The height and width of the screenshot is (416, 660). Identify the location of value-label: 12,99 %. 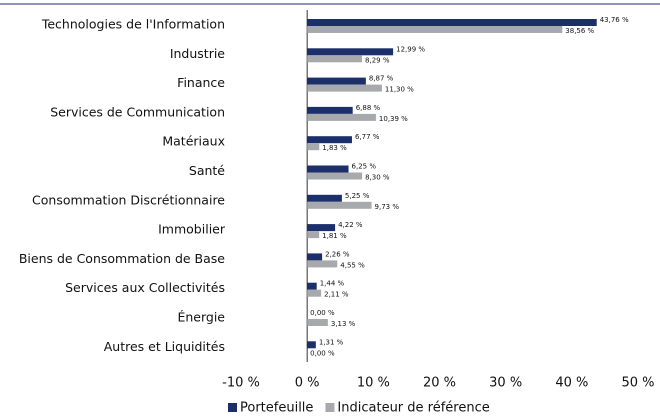
(410, 49).